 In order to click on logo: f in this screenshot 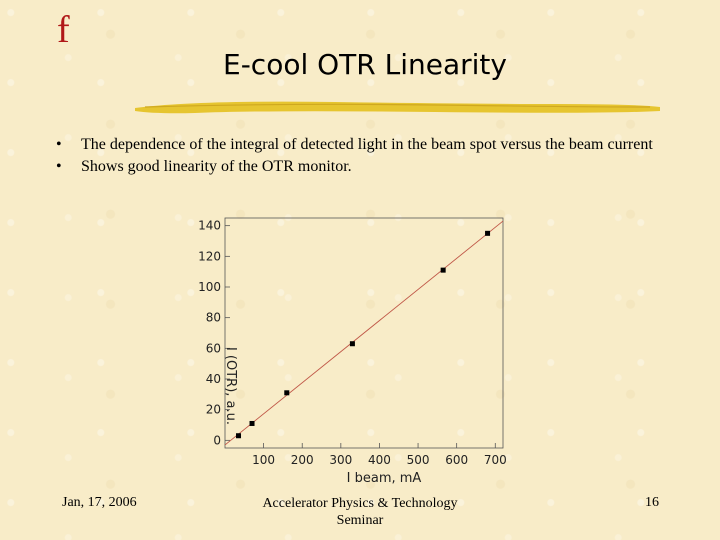, I will do `click(63, 30)`.